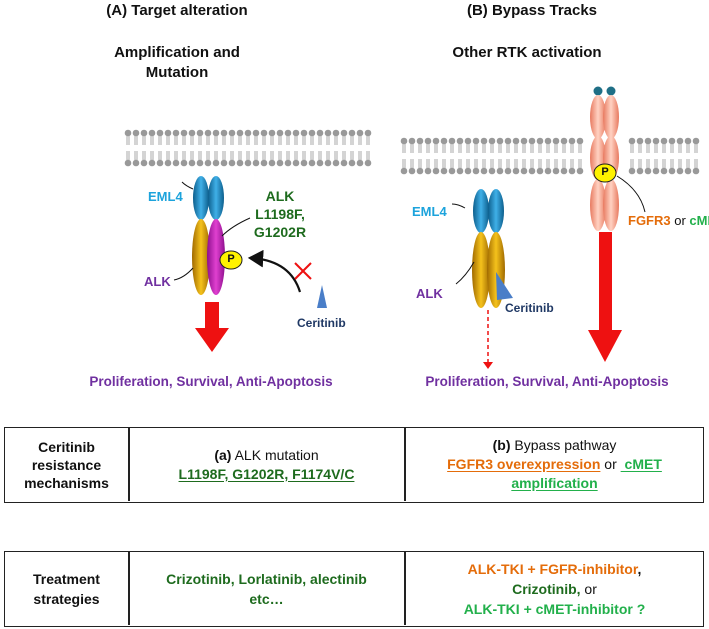 This screenshot has height=629, width=709. What do you see at coordinates (552, 568) in the screenshot?
I see `fgfr-combo: ALK-TKI + FGFR-inhibitor` at bounding box center [552, 568].